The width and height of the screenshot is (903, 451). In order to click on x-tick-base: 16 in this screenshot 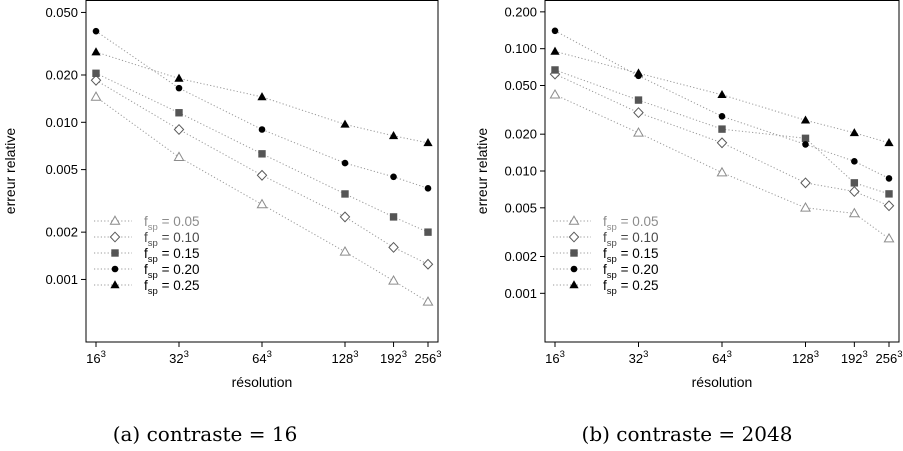, I will do `click(93, 358)`.